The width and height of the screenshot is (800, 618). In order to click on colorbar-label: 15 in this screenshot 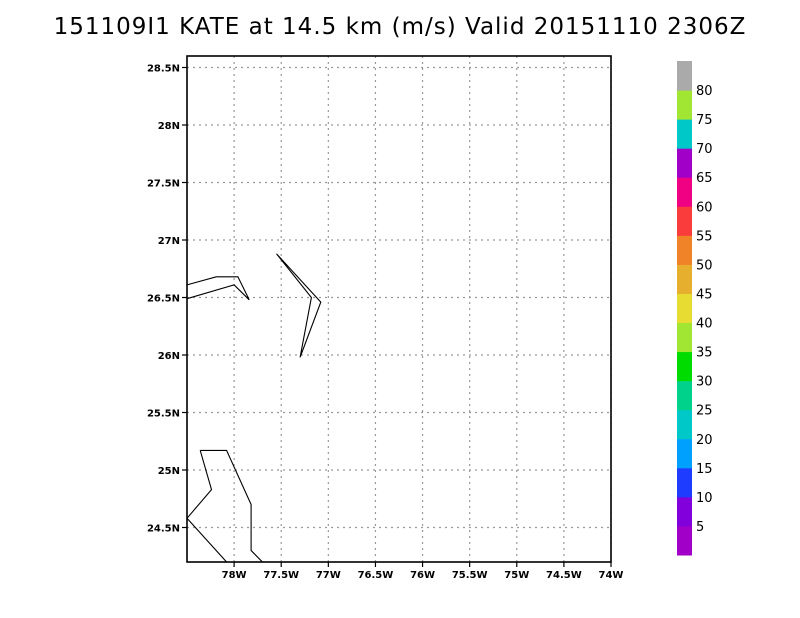, I will do `click(704, 469)`.